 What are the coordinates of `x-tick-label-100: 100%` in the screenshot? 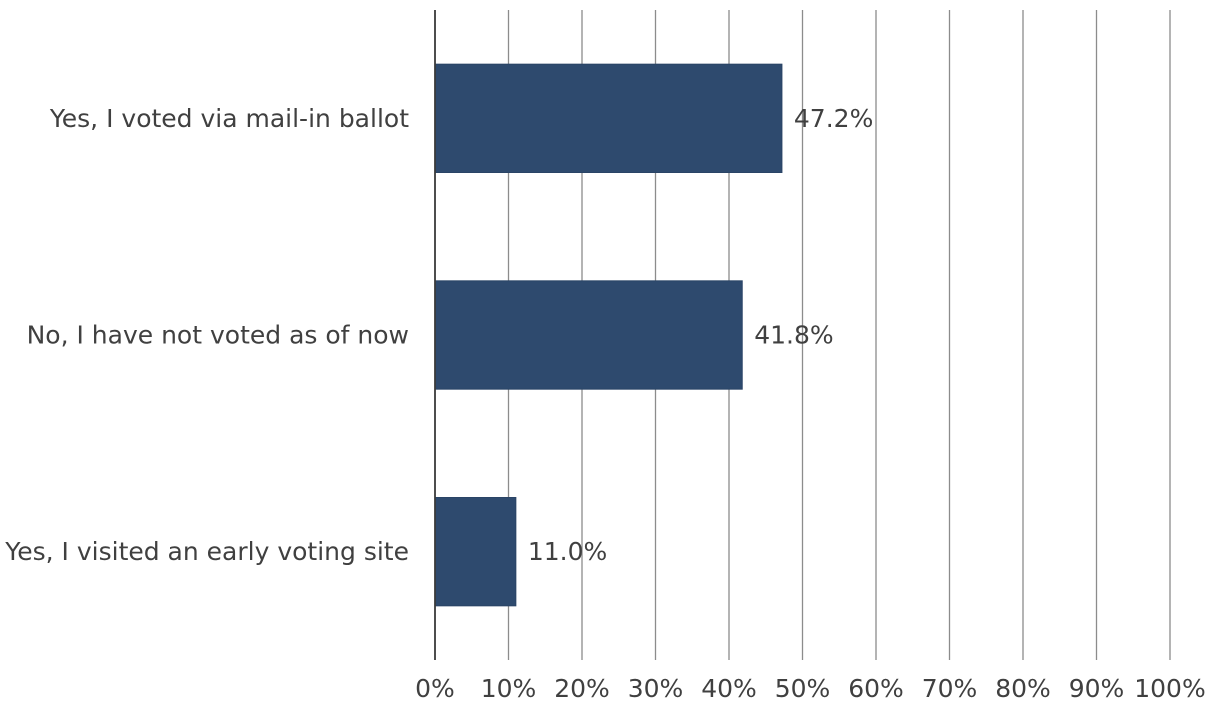 It's located at (1169, 688).